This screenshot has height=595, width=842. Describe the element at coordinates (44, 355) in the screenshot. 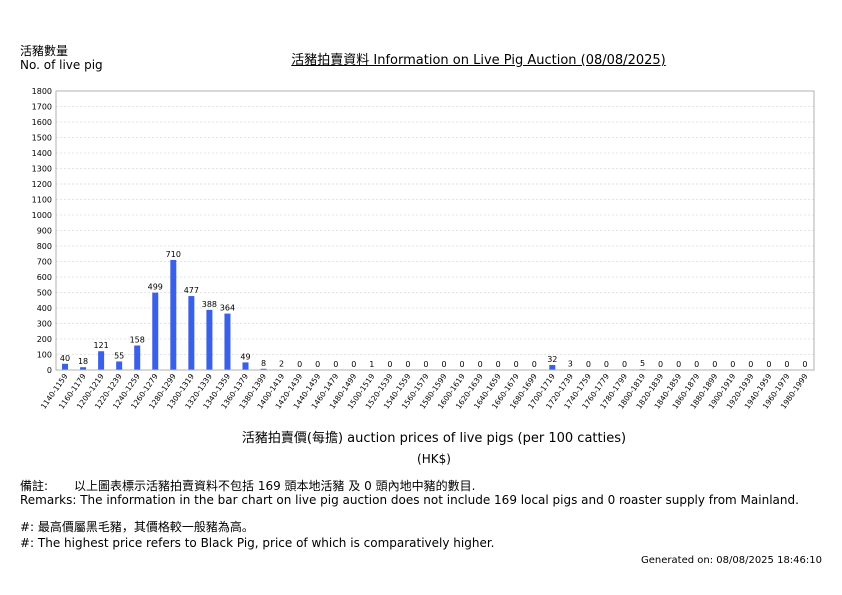

I see `y-tick-label: 100` at that location.